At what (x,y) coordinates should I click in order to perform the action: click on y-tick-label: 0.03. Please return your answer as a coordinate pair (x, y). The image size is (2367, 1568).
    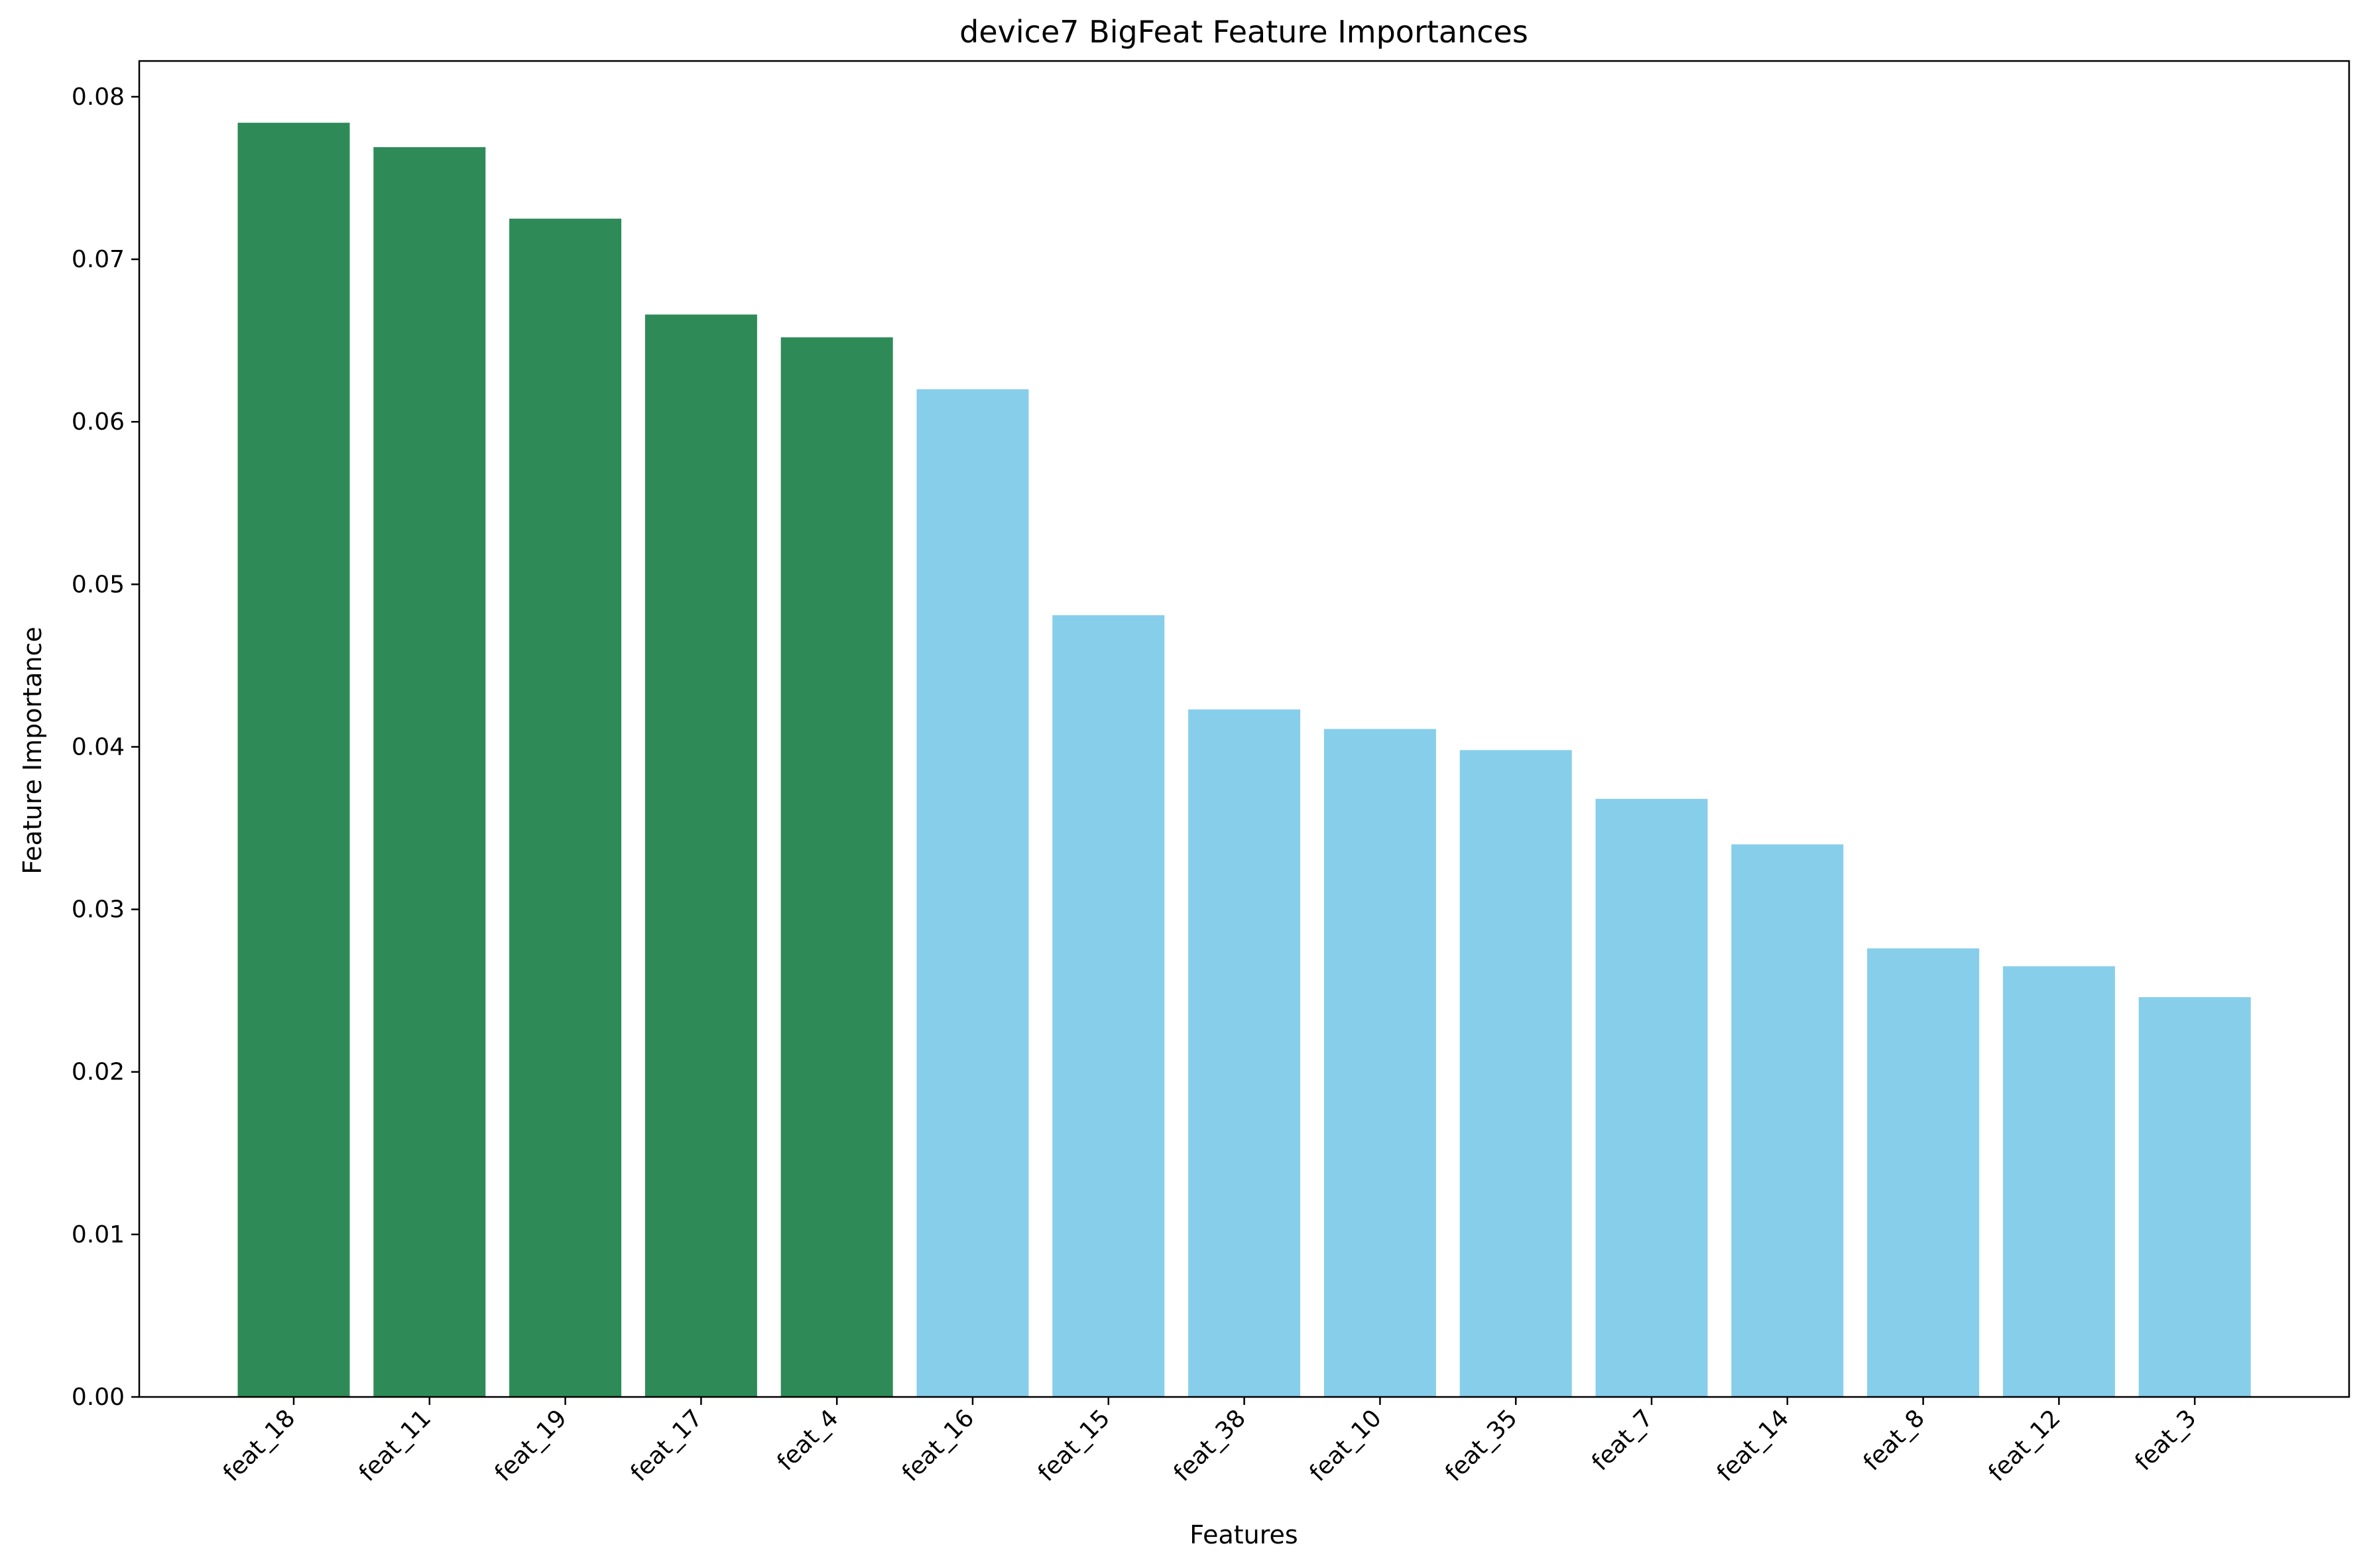
    Looking at the image, I should click on (98, 910).